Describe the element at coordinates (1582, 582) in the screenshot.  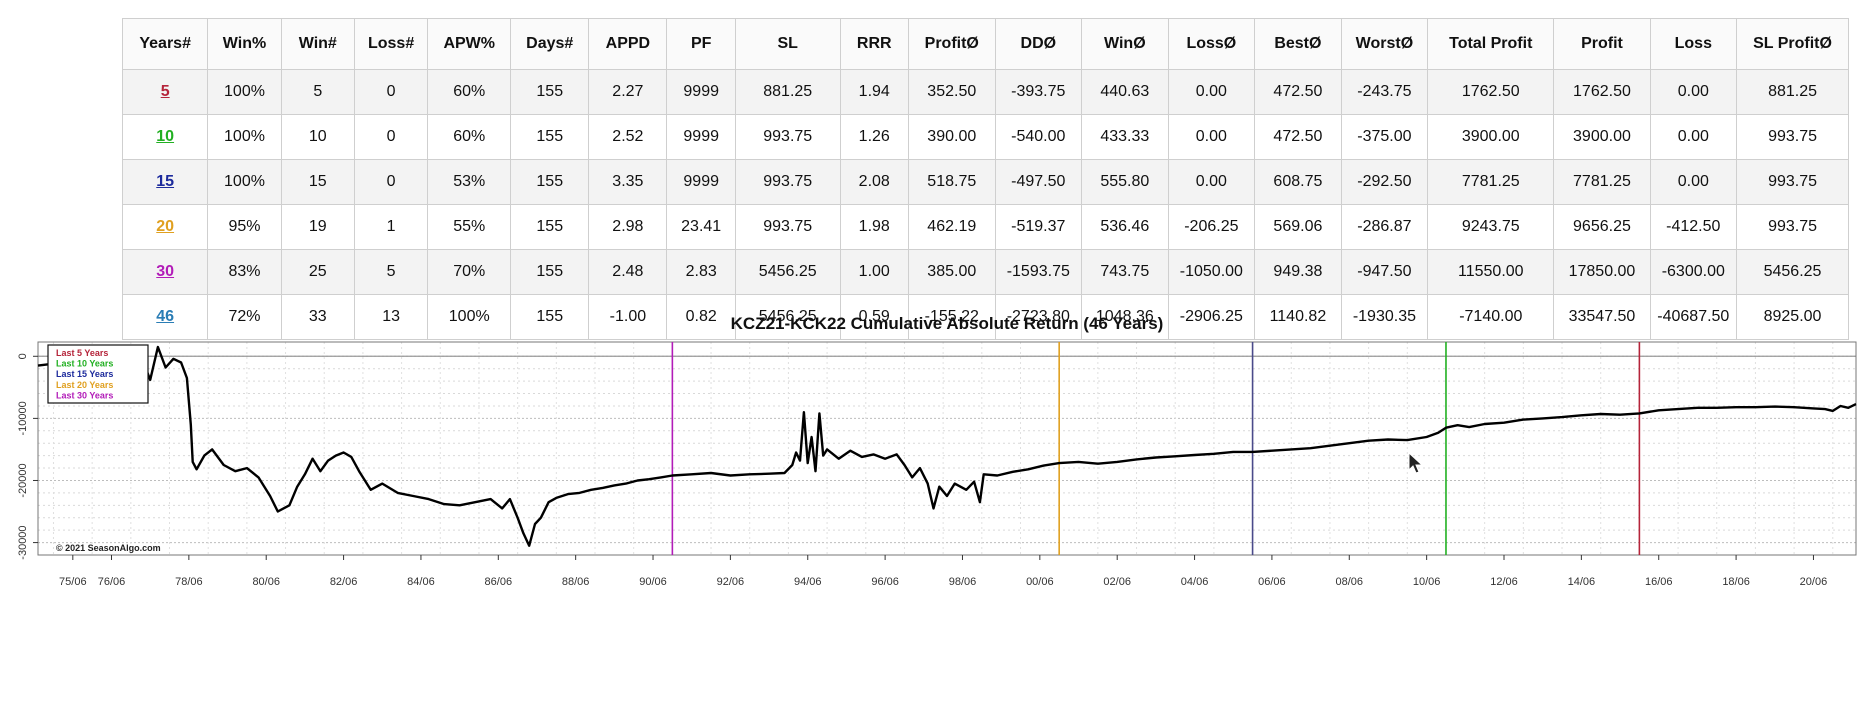
I see `x-tick-label: 14/06` at that location.